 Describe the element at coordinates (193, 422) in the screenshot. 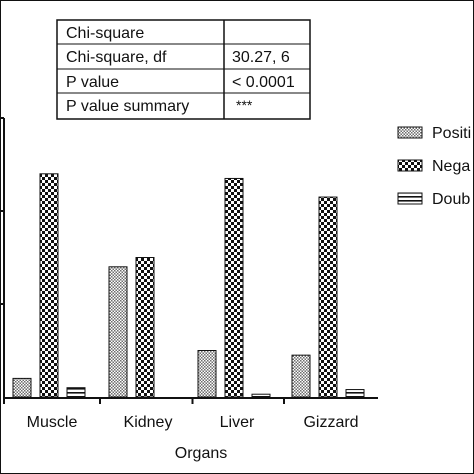

I see `x-tick-labels: Muscle Kidney Liver Gizzard` at that location.